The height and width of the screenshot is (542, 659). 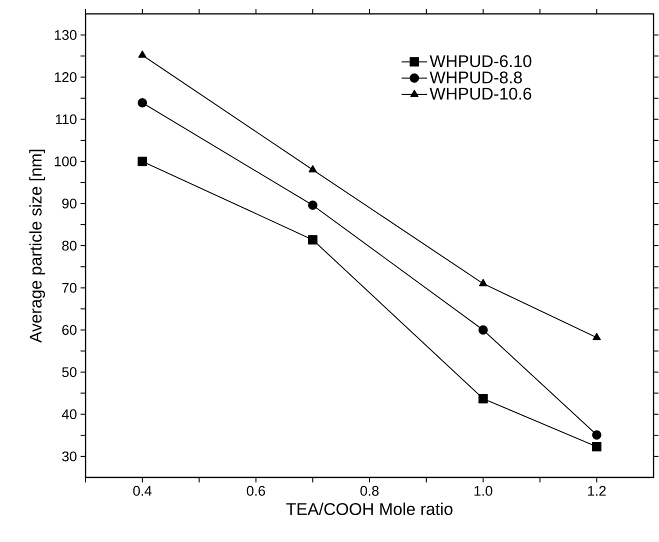 What do you see at coordinates (37, 246) in the screenshot?
I see `y-axis-title: Average particle size [nm]` at bounding box center [37, 246].